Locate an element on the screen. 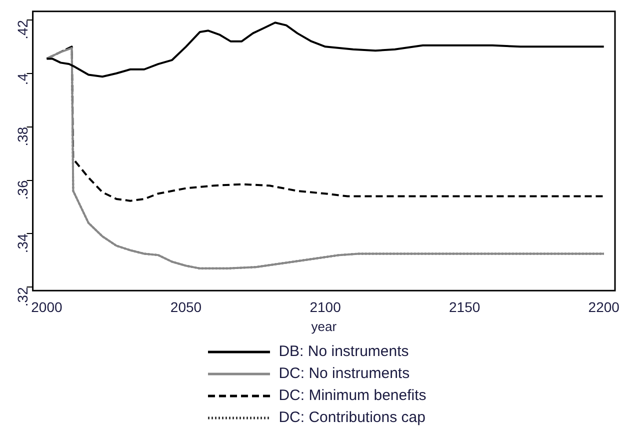 This screenshot has width=633, height=436. y-tick-label: .4 is located at coordinates (22, 79).